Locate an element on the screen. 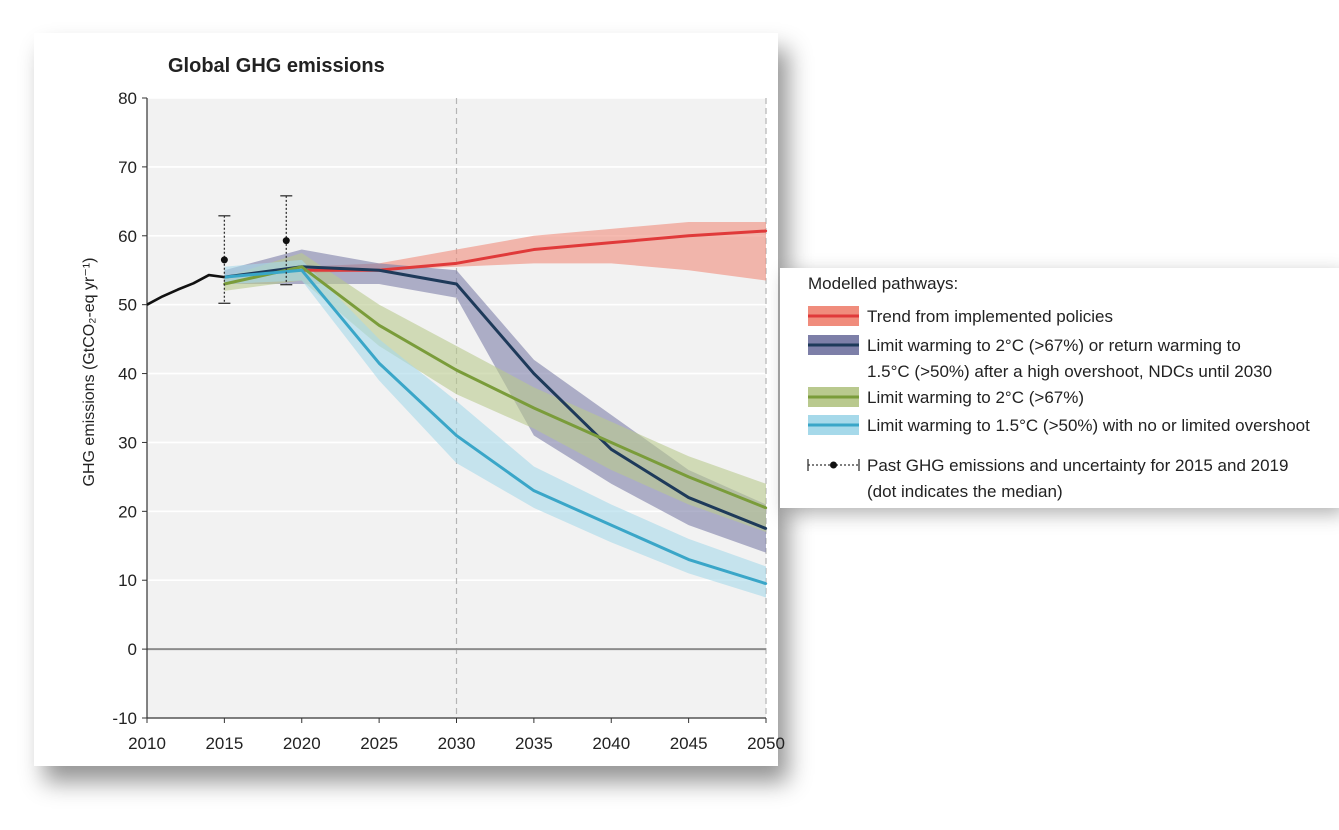 Image resolution: width=1339 pixels, height=830 pixels. median-dot-2015 is located at coordinates (224, 260).